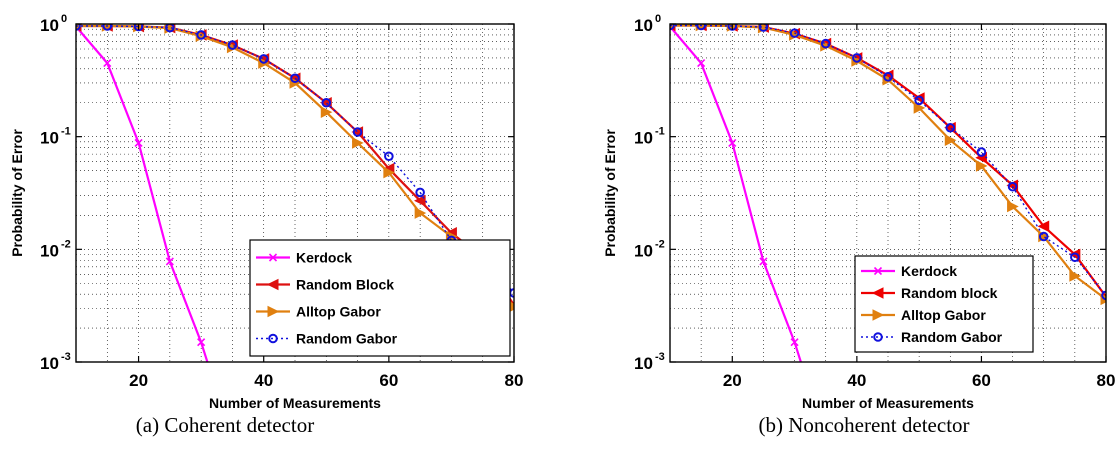 The width and height of the screenshot is (1120, 456). What do you see at coordinates (863, 425) in the screenshot?
I see `figure-caption: (b) Noncoherent detector` at bounding box center [863, 425].